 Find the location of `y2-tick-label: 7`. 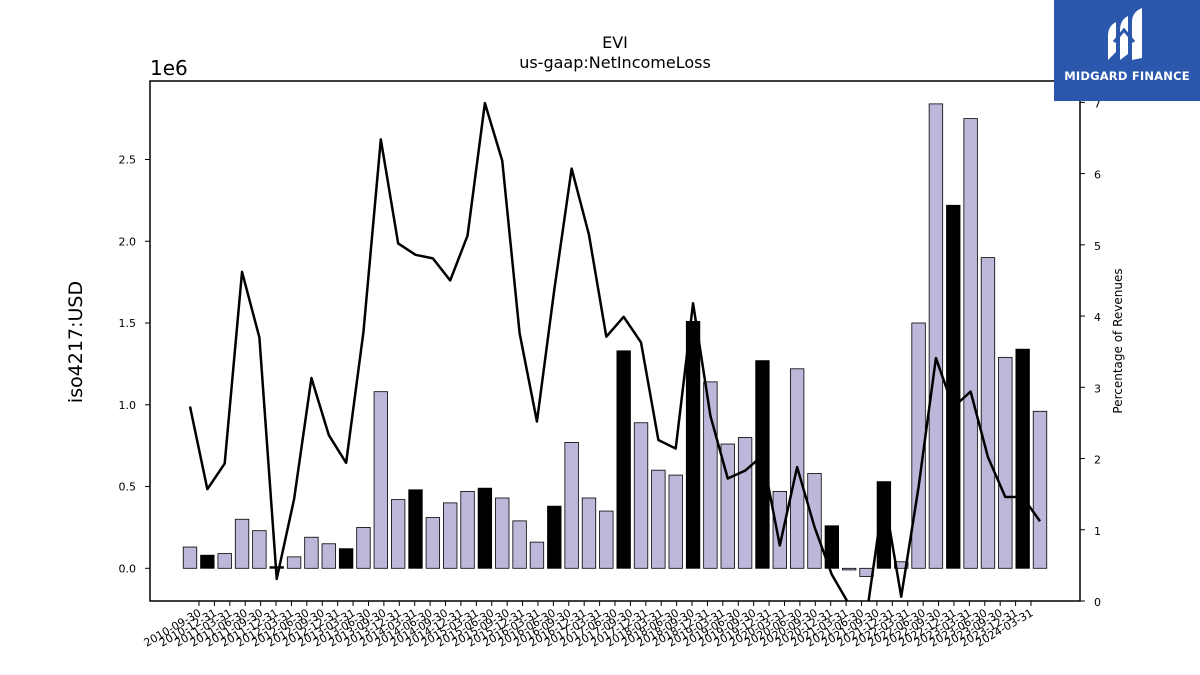

y2-tick-label: 7 is located at coordinates (1097, 103).